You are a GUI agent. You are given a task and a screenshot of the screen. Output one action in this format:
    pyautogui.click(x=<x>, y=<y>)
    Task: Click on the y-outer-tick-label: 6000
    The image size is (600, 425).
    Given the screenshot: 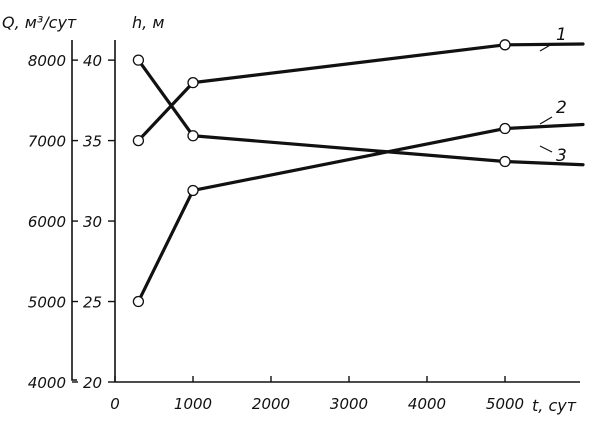 What is the action you would take?
    pyautogui.click(x=47, y=222)
    